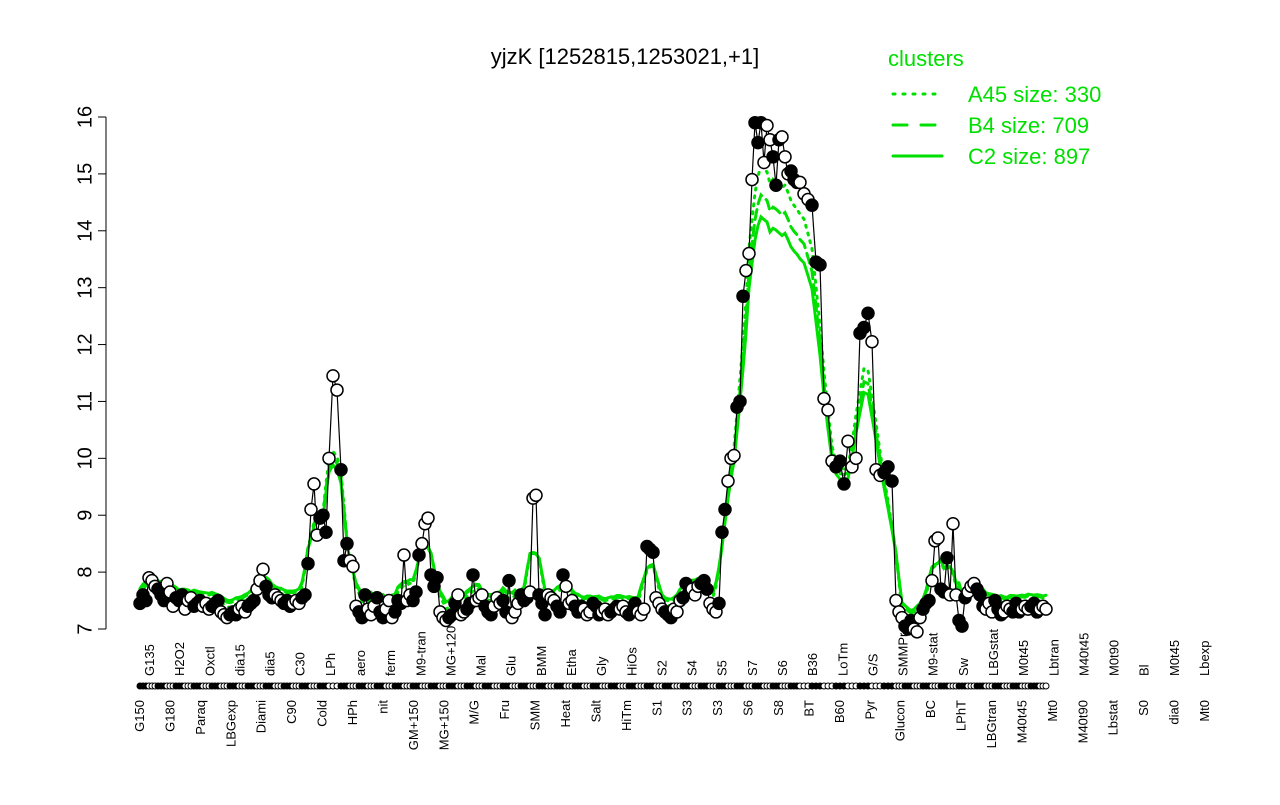 The height and width of the screenshot is (805, 1280). Describe the element at coordinates (481, 665) in the screenshot. I see `svg-text: Mal` at that location.